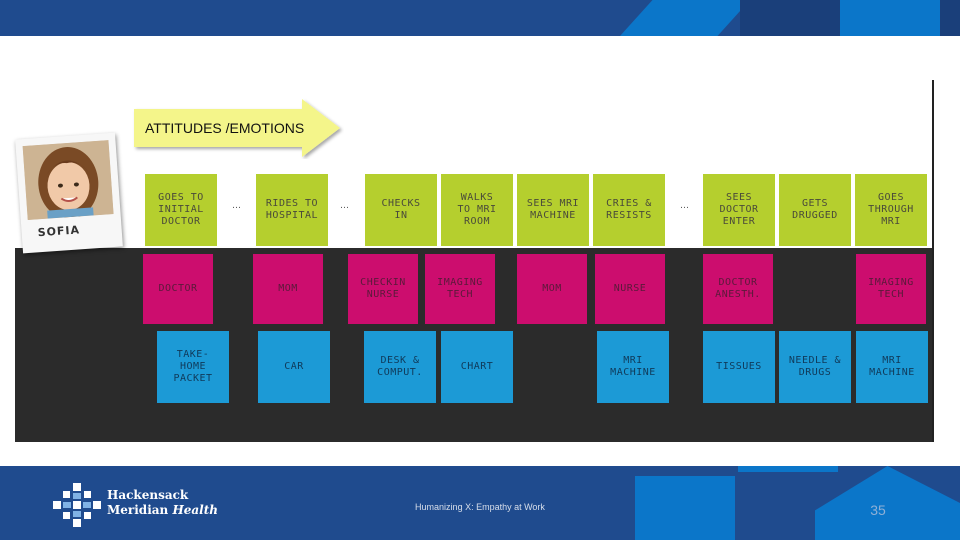  What do you see at coordinates (181, 210) in the screenshot?
I see `step-note-1: GOES TO INITIAL DOCTOR` at bounding box center [181, 210].